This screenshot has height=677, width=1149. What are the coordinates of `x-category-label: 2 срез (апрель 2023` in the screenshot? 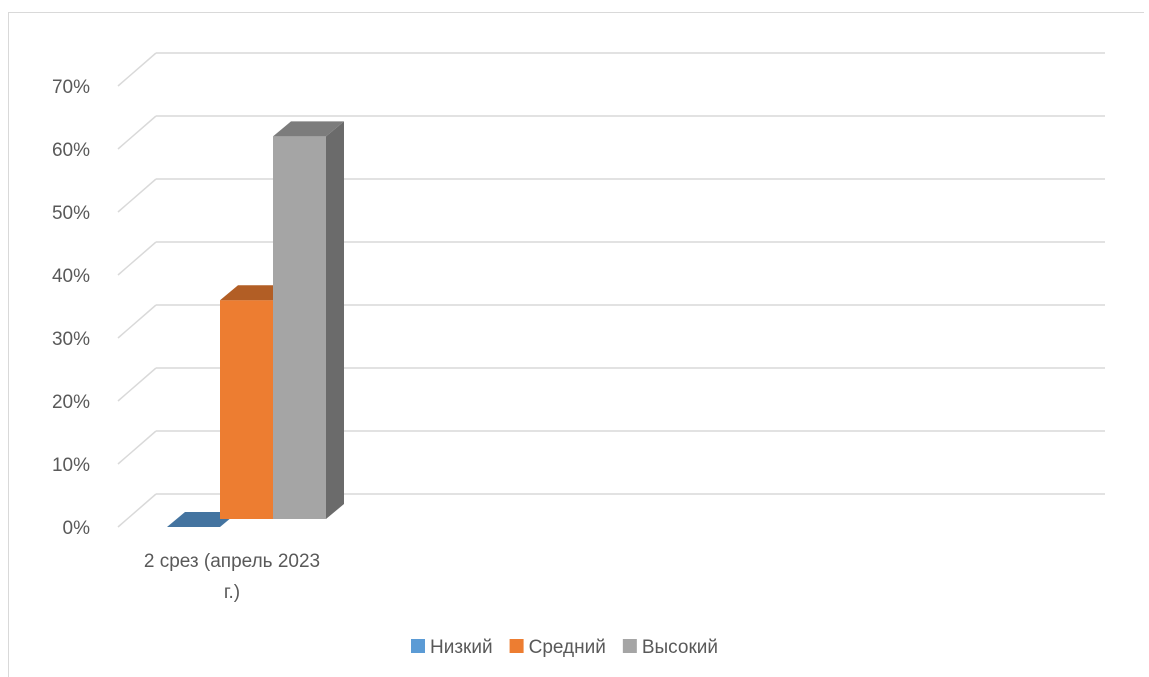 It's located at (232, 561).